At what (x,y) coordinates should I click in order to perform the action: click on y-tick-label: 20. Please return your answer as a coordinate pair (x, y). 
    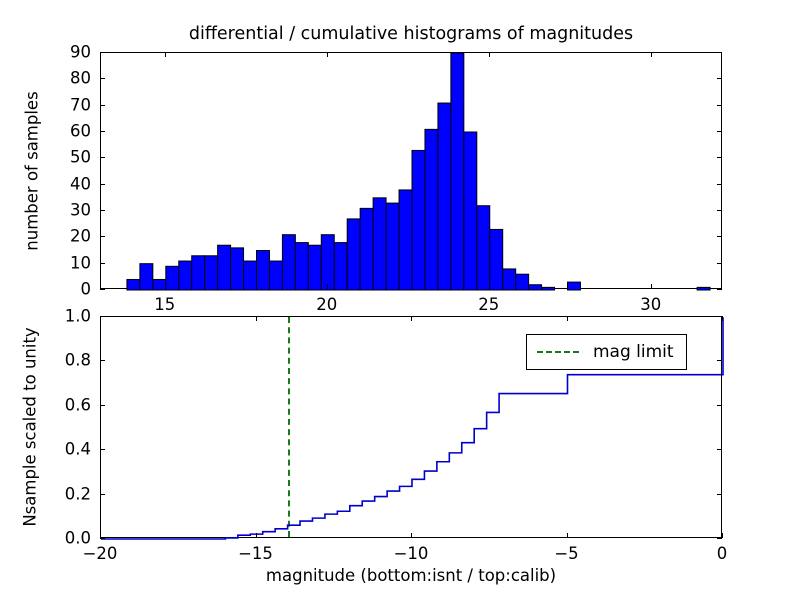
    Looking at the image, I should click on (80, 236).